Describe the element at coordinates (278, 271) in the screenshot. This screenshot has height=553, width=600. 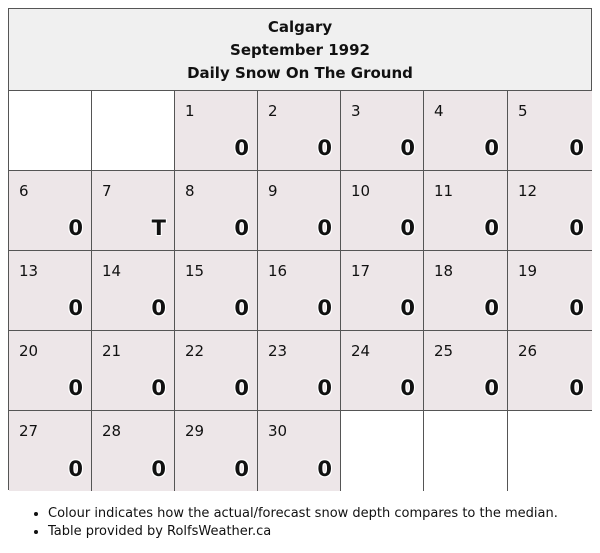
I see `day-number: 16` at that location.